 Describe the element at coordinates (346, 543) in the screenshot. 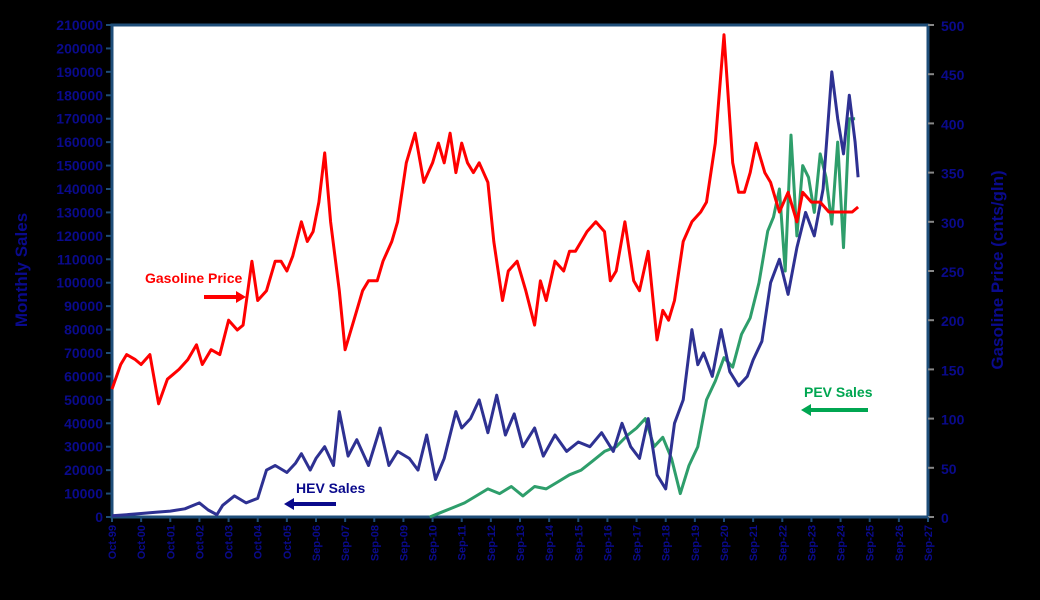

I see `x-tick-label: Sep-07` at that location.